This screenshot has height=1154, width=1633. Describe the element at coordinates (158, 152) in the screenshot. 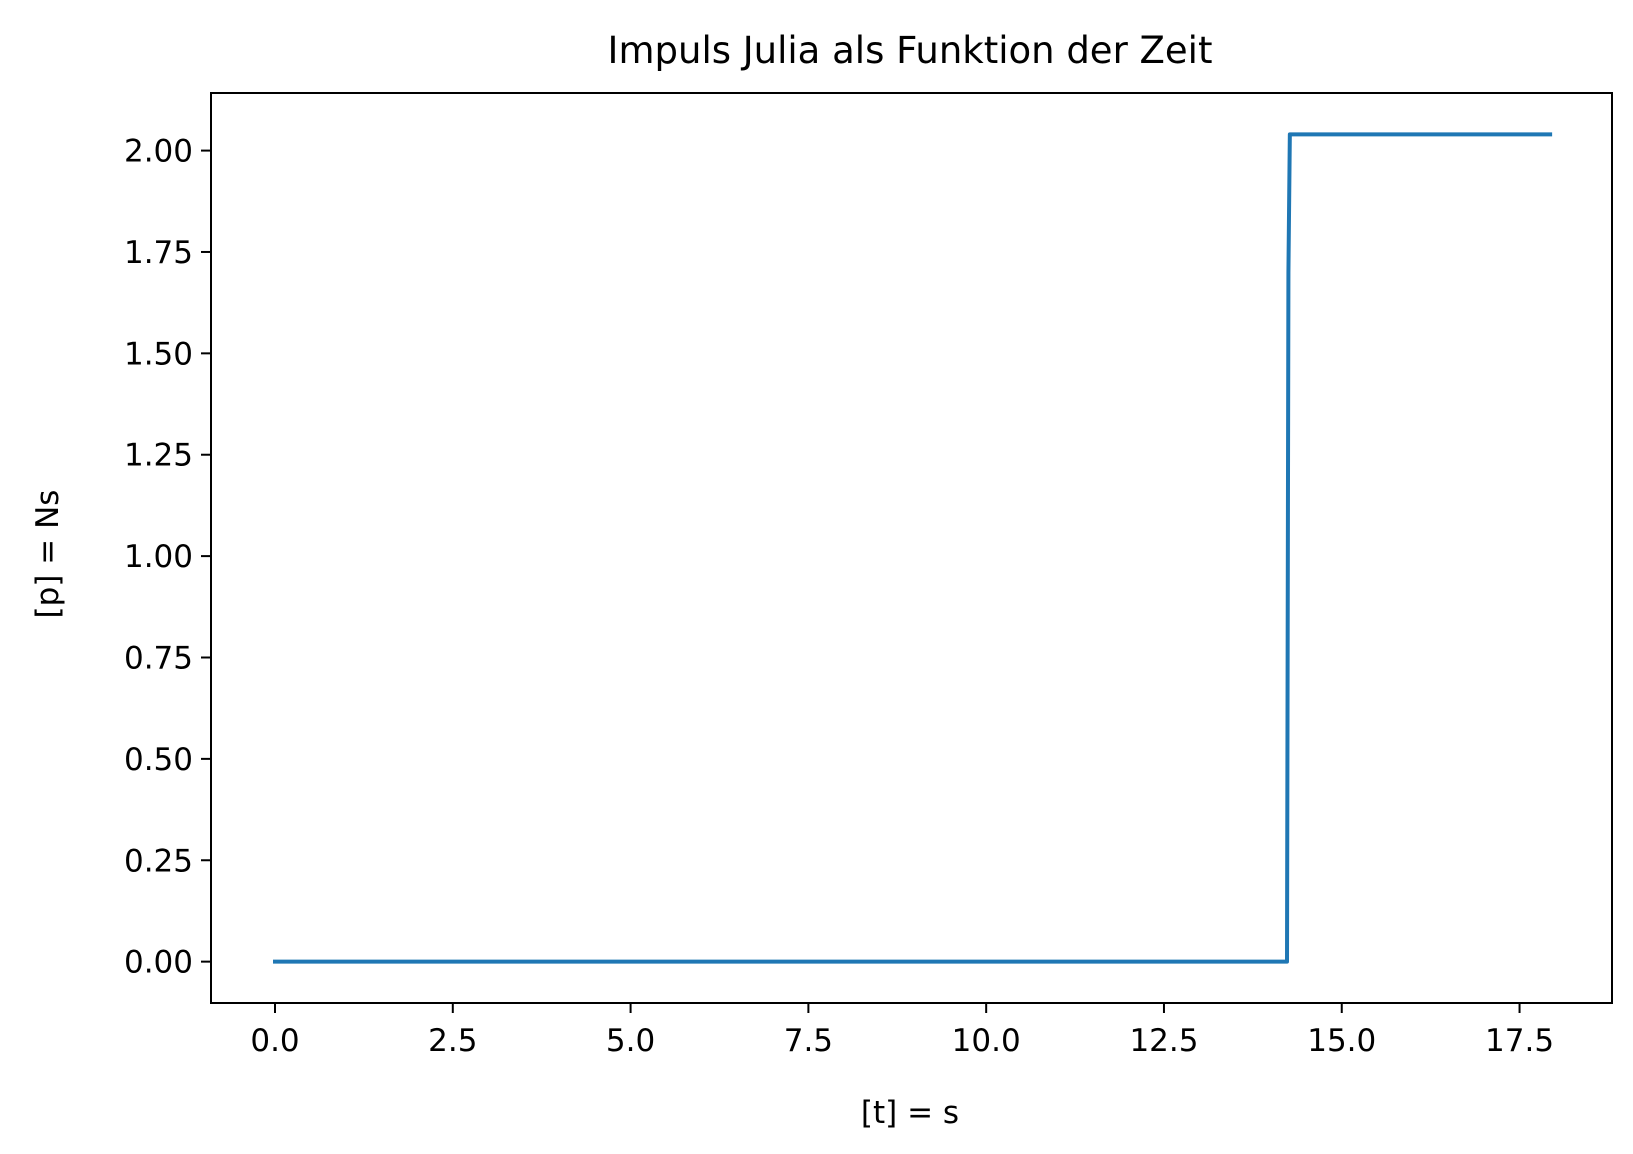

I see `y-tick-label: 2.00` at that location.